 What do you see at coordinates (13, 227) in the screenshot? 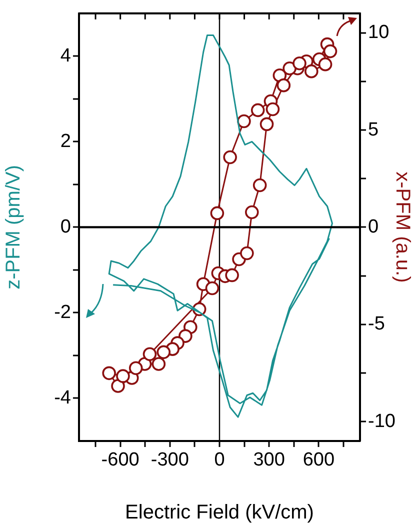
I see `y-axis-title: z-PFM (pm/V)` at bounding box center [13, 227].